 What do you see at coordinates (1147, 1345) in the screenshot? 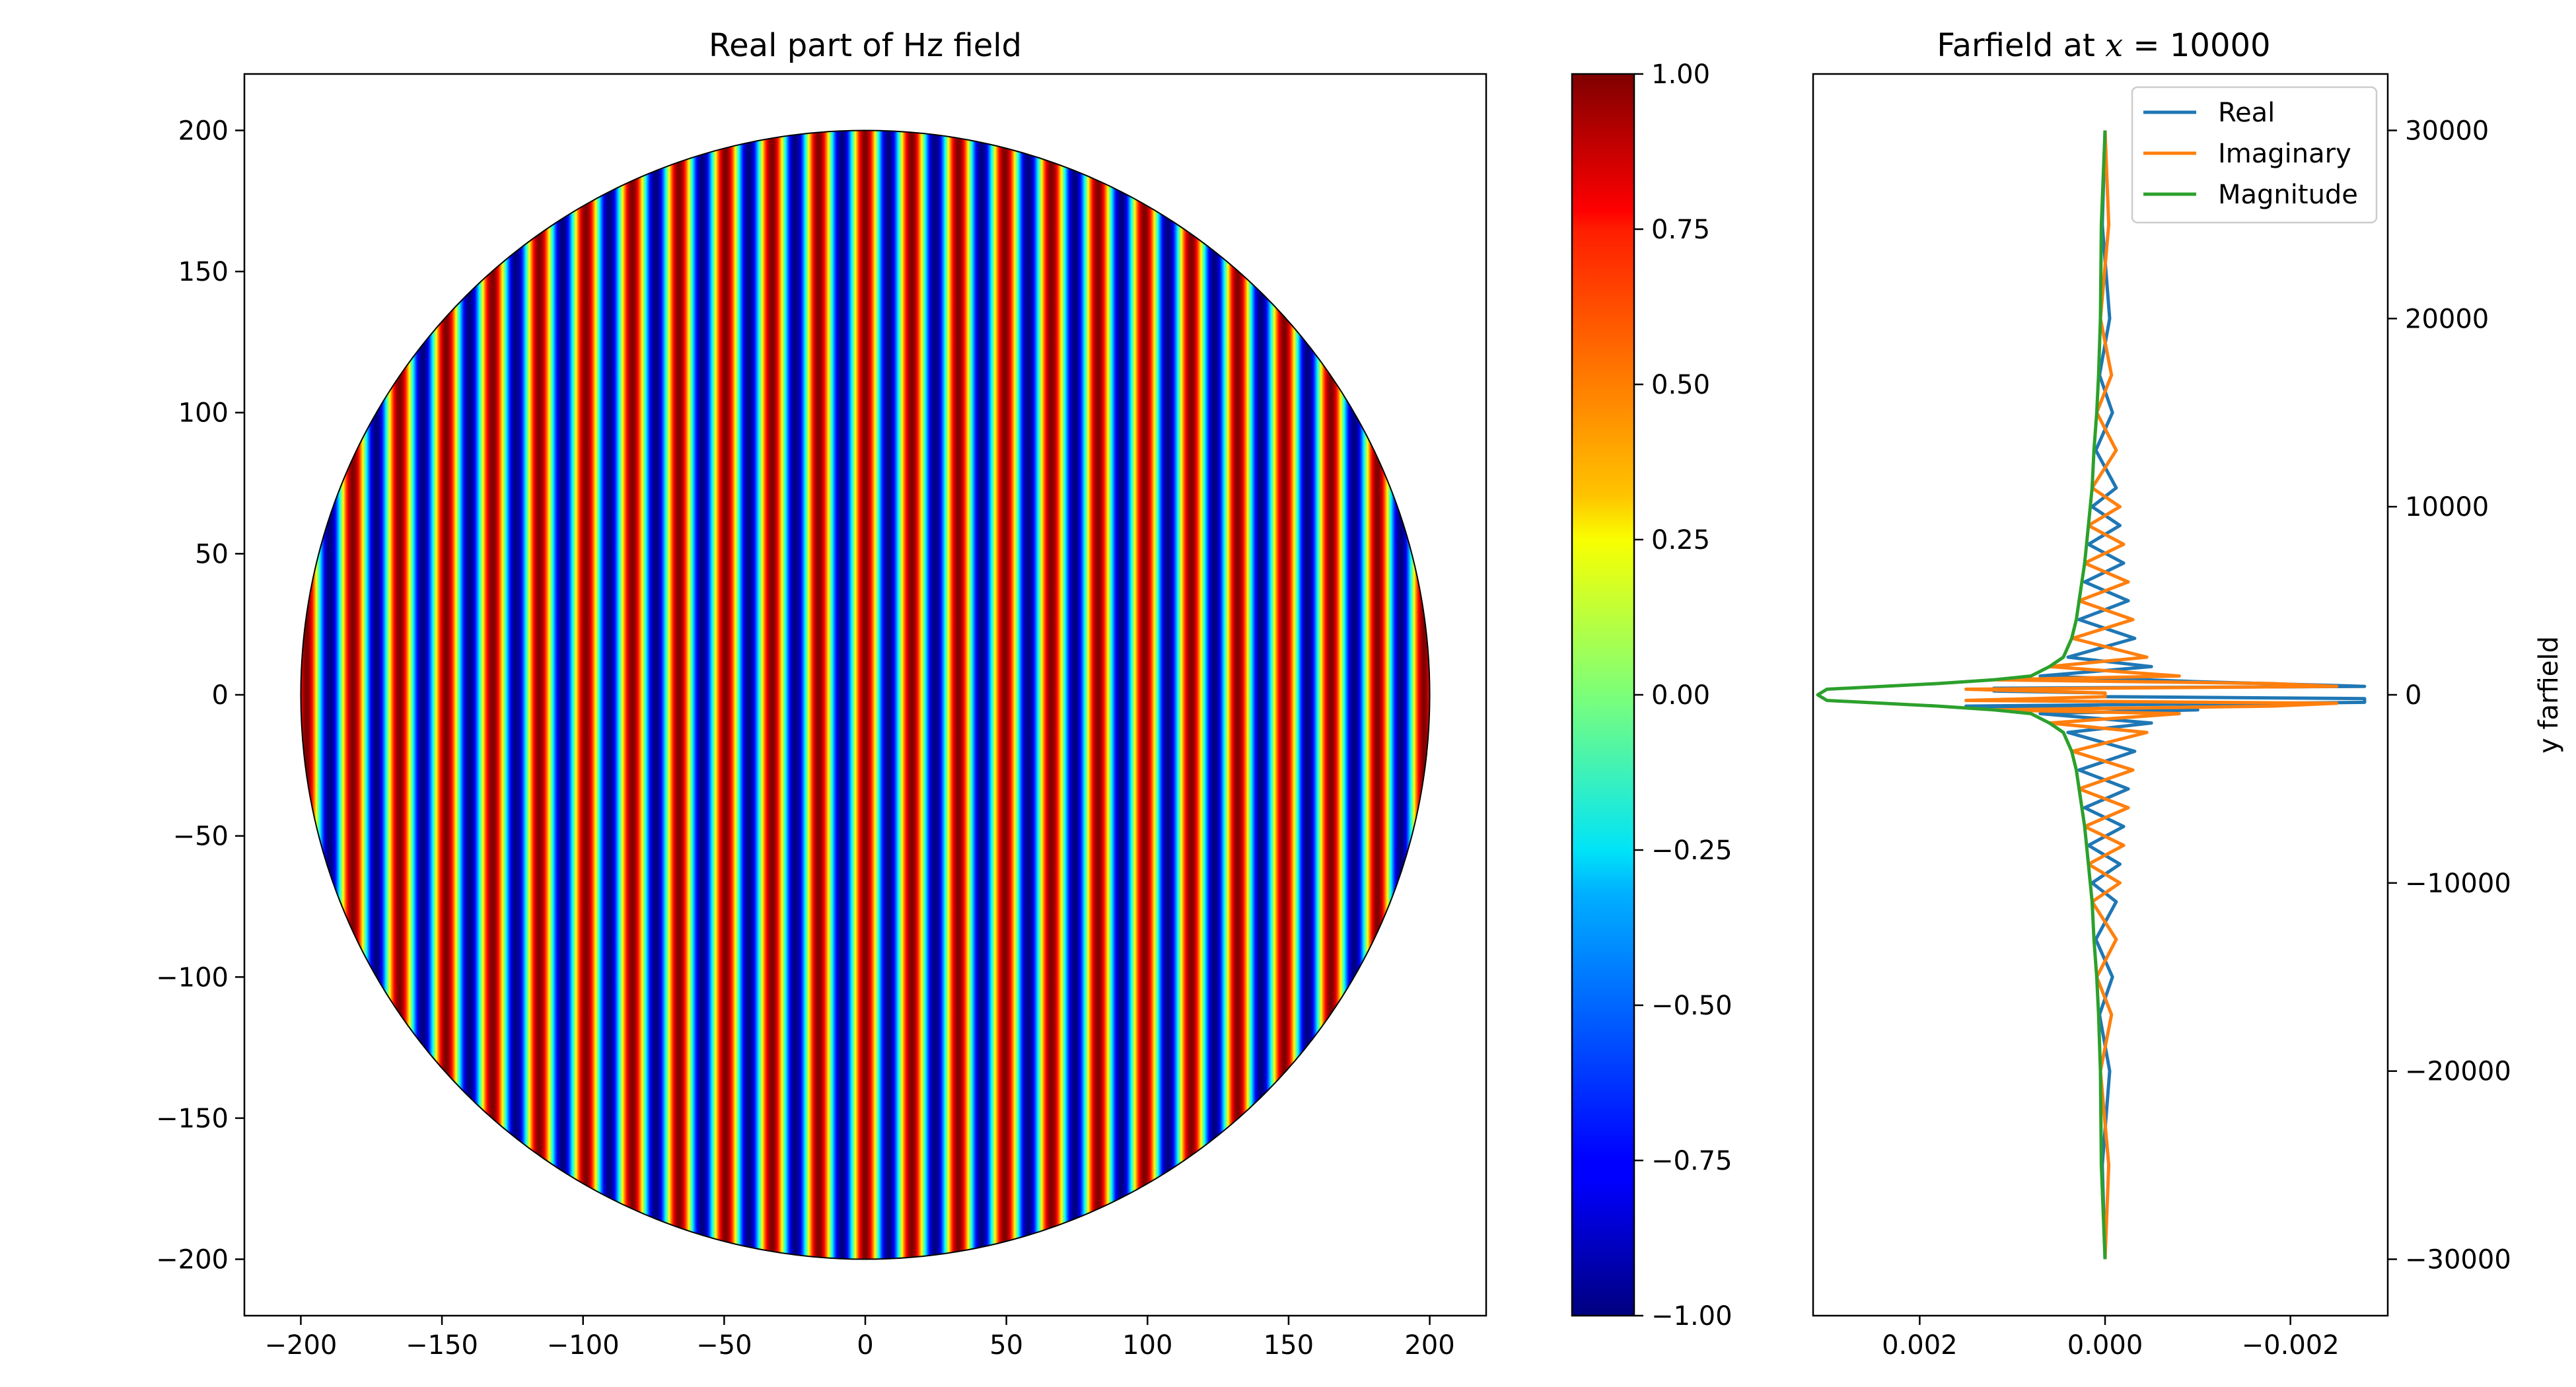
I see `field-x-tick-label: 100` at bounding box center [1147, 1345].